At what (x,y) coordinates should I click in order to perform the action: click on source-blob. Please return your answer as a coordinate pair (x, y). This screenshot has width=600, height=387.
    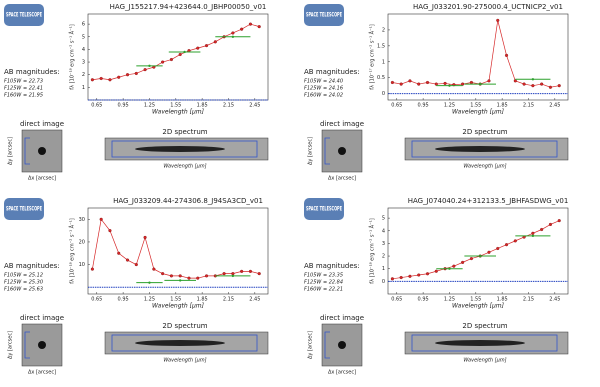
    Looking at the image, I should click on (42, 151).